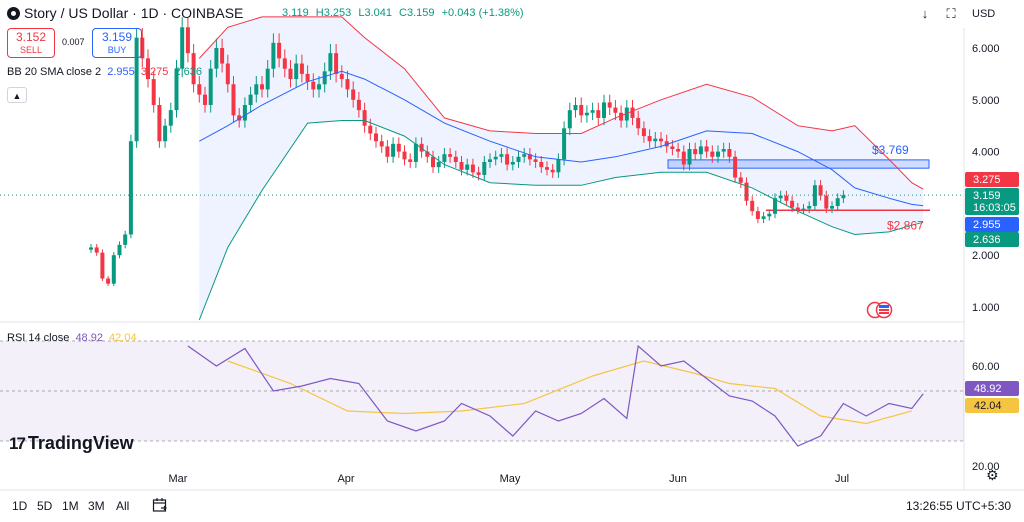 The width and height of the screenshot is (1024, 522). I want to click on events-flag-icon, so click(880, 310).